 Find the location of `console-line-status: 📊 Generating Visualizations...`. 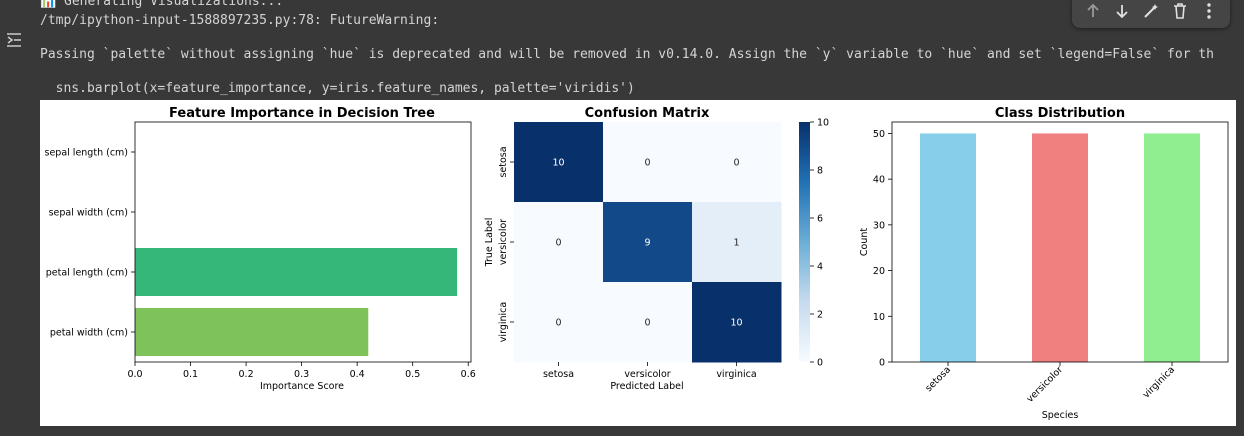

console-line-status: 📊 Generating Visualizations... is located at coordinates (162, 4).